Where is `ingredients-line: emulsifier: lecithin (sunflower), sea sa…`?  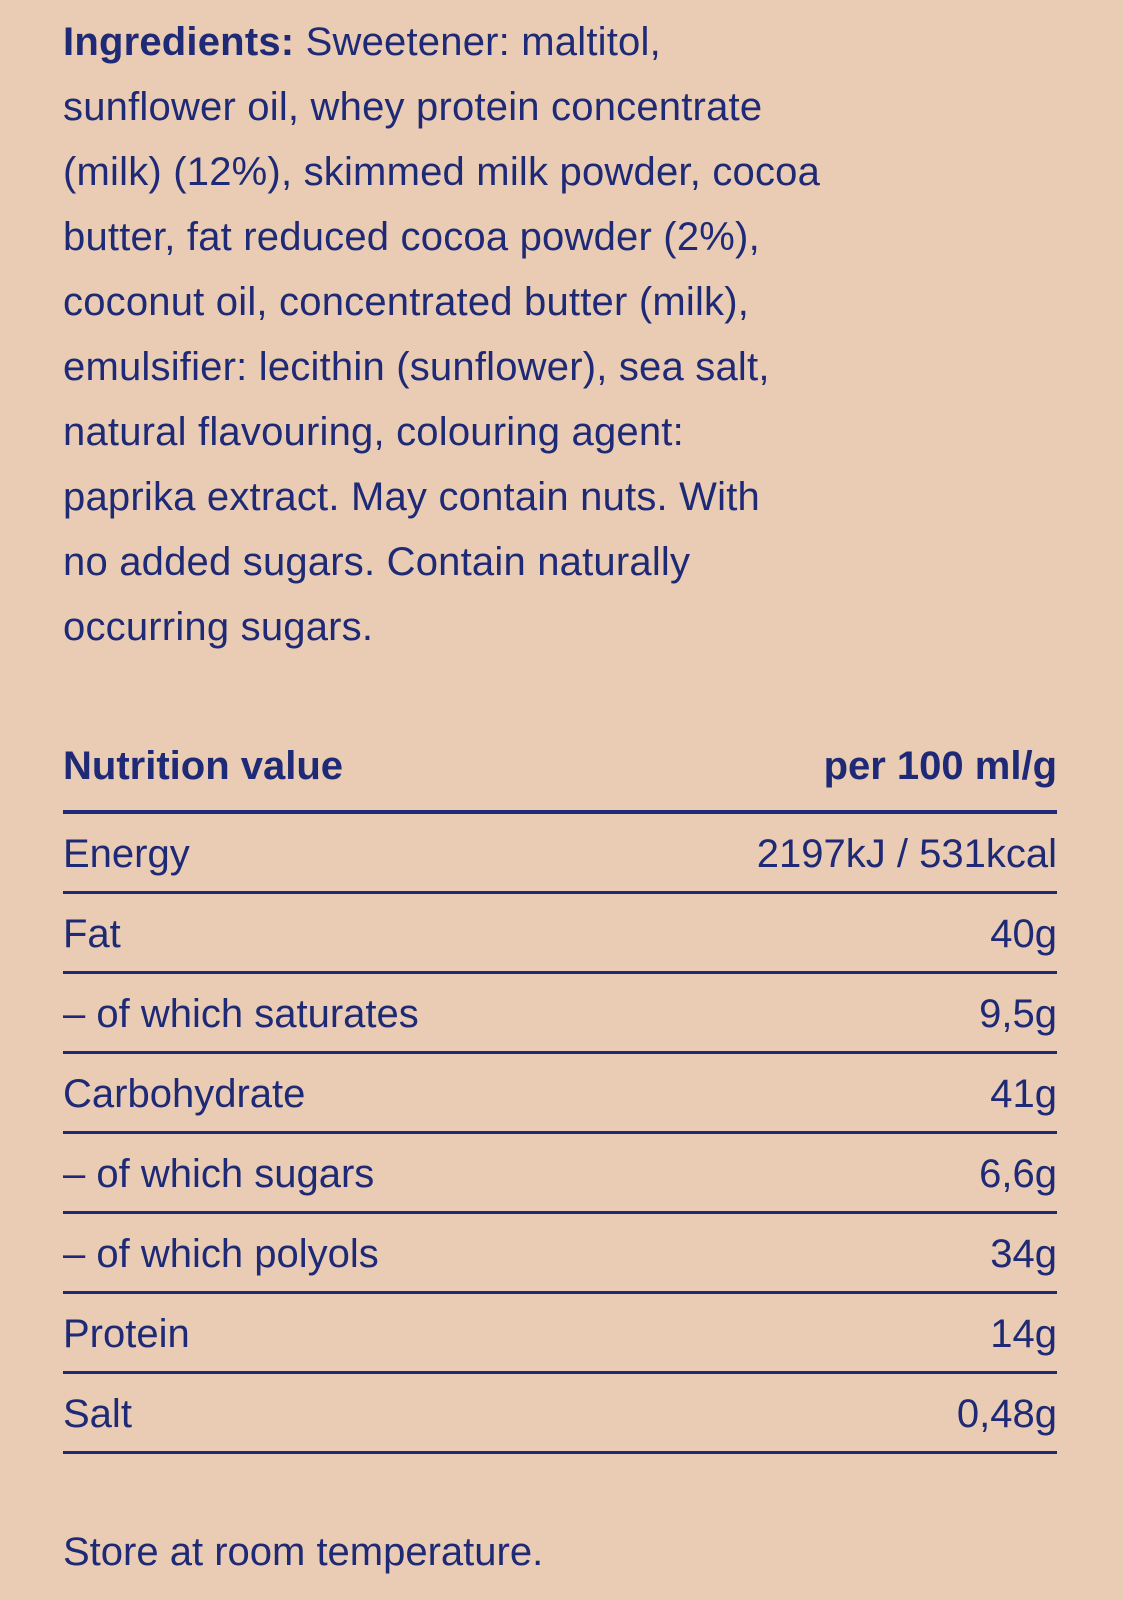 ingredients-line: emulsifier: lecithin (sunflower), sea sa… is located at coordinates (416, 367).